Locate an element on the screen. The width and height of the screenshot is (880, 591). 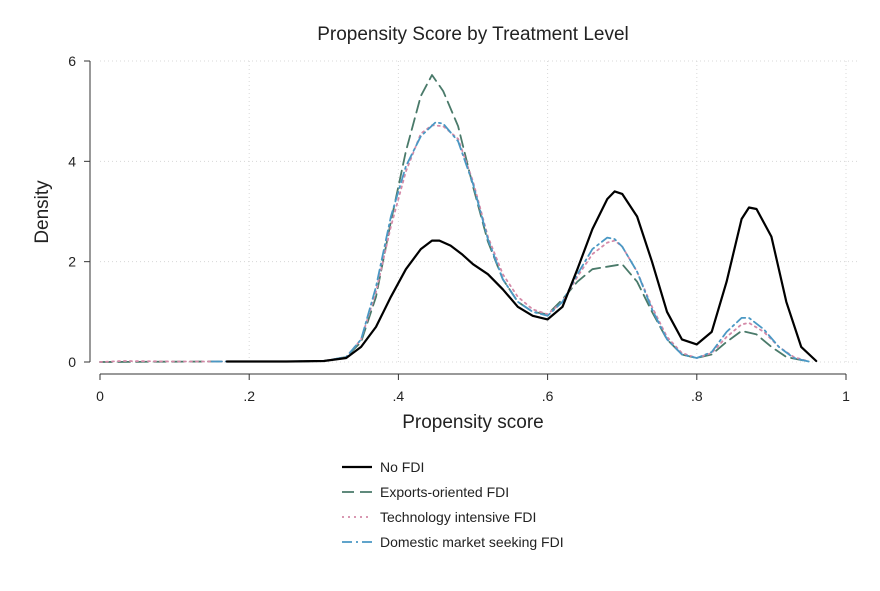
y-axis-label: Density is located at coordinates (42, 212).